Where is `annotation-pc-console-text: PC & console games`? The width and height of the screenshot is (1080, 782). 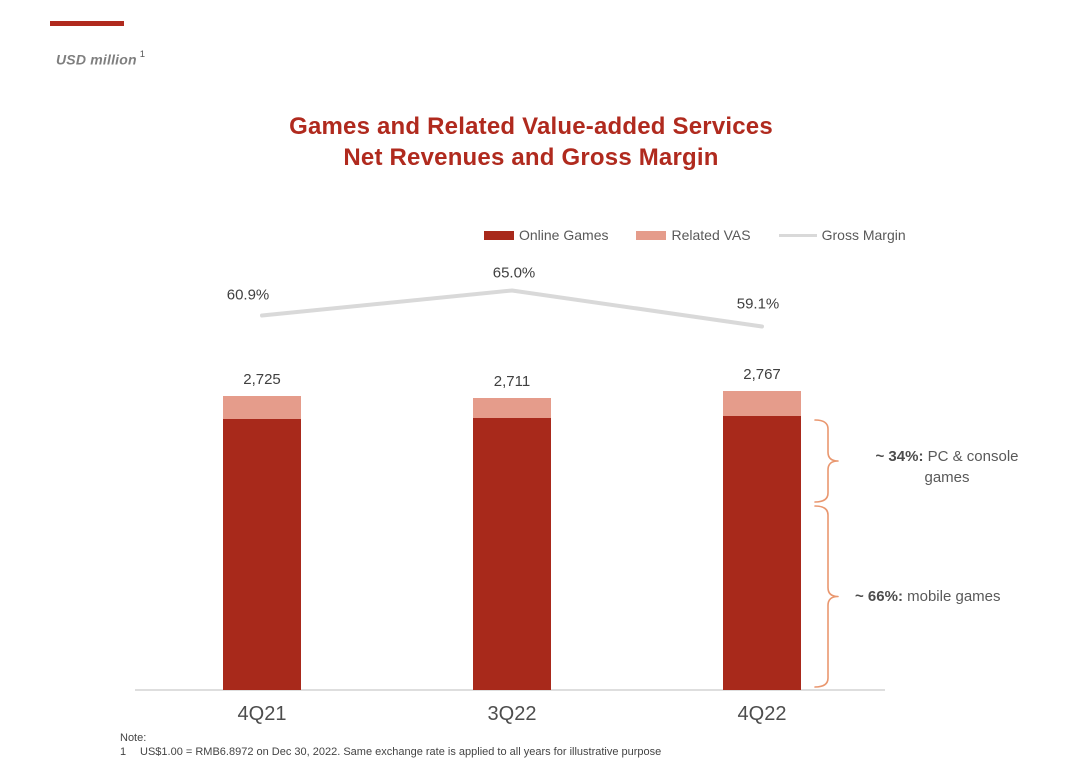
annotation-pc-console-text: PC & console games is located at coordinates (971, 467).